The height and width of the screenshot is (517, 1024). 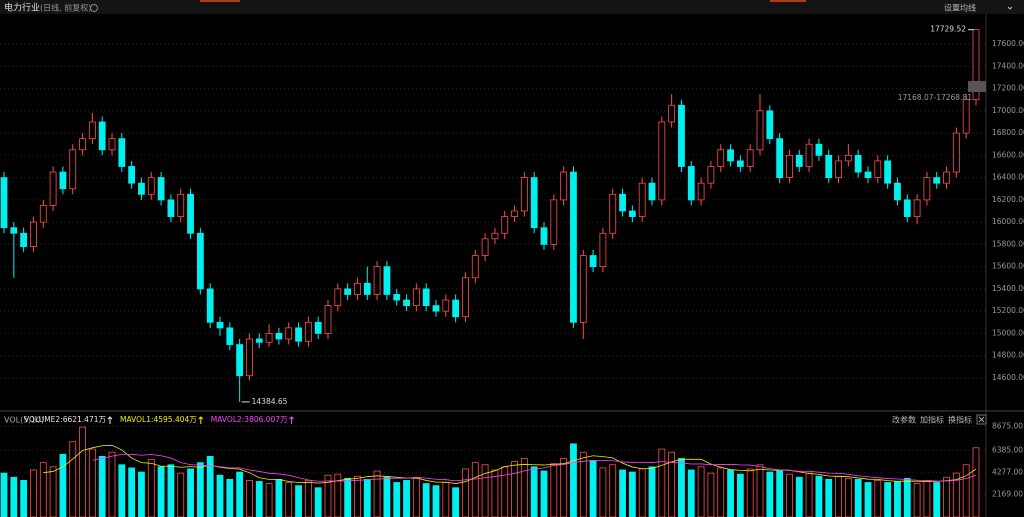 I want to click on y-tick-label: 17400.00, so click(x=1008, y=65).